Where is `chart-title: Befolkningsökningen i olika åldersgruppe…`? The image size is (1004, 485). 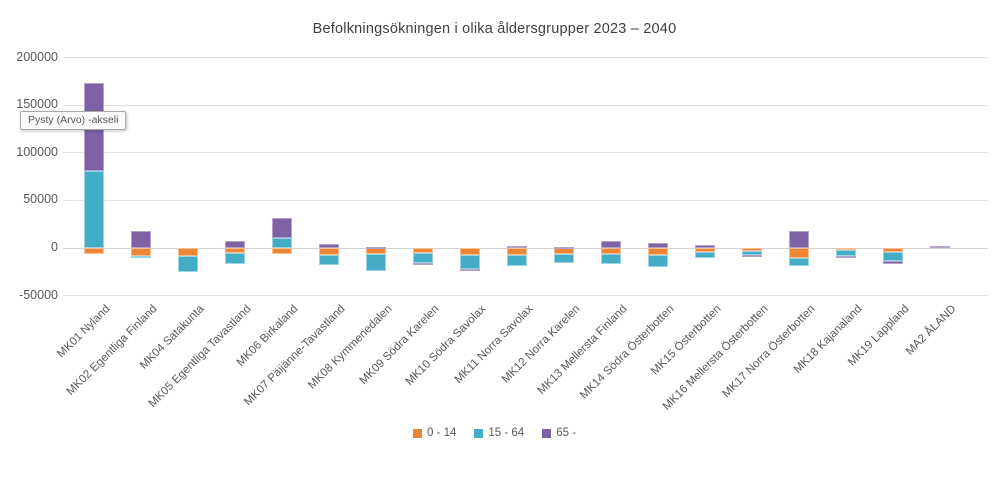 chart-title: Befolkningsökningen i olika åldersgruppe… is located at coordinates (494, 29).